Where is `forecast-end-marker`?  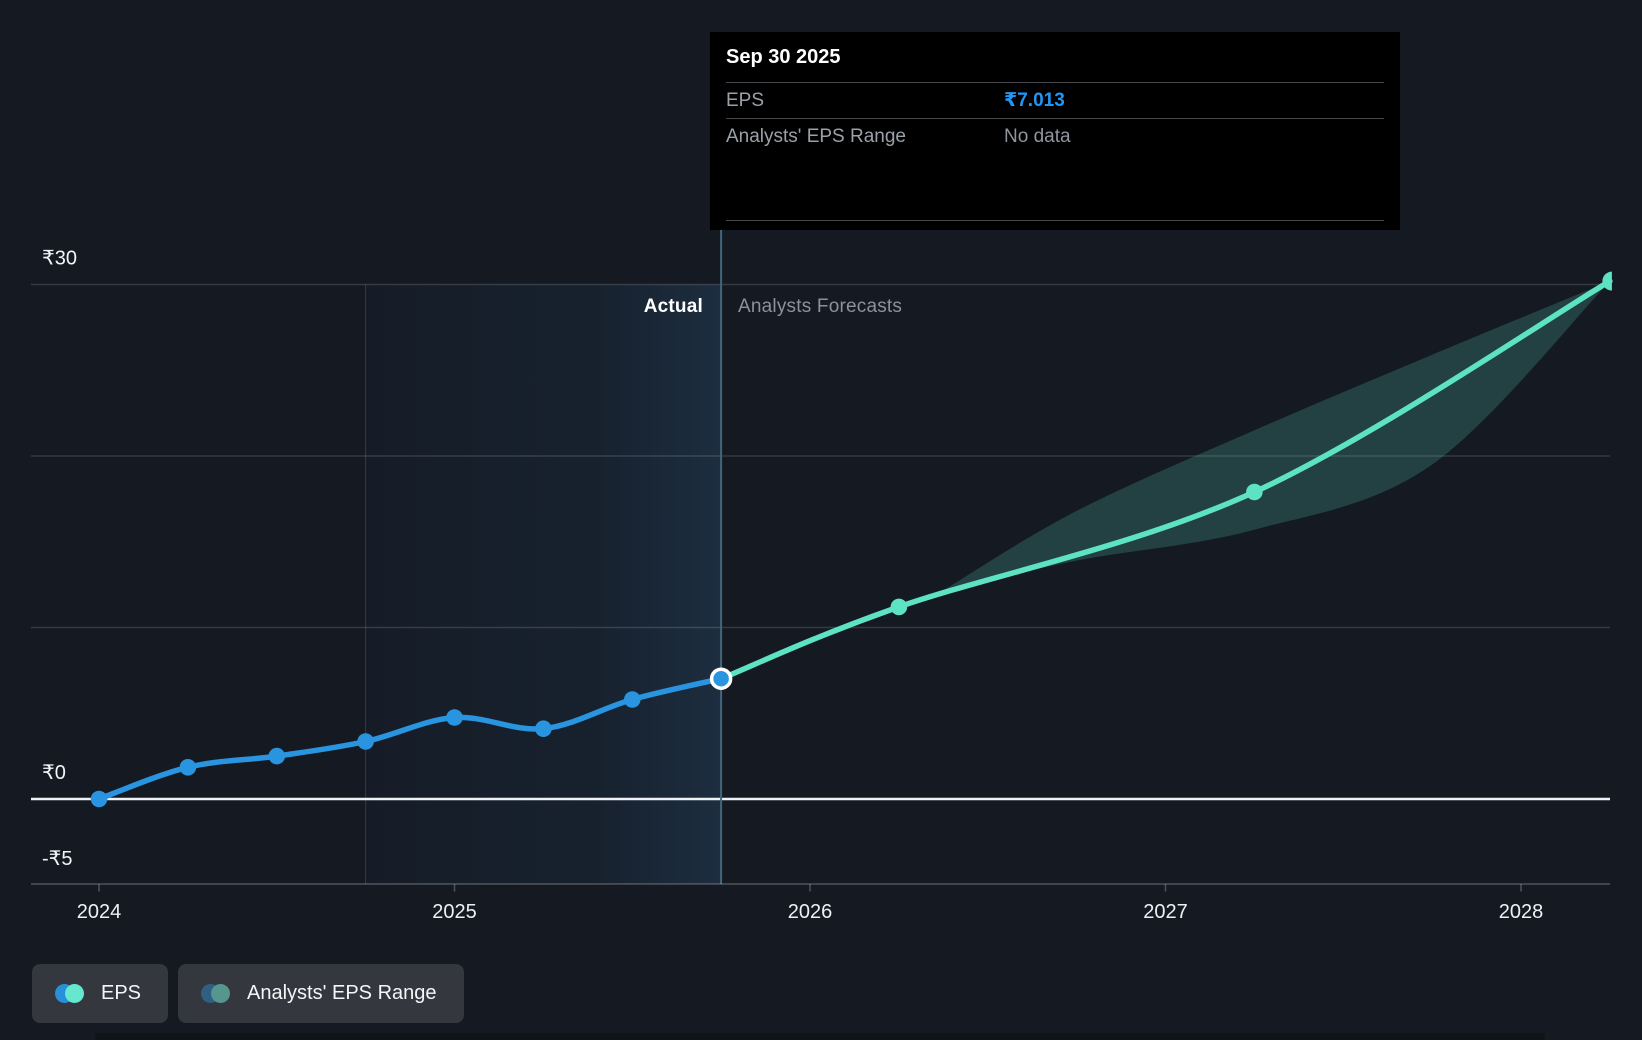 forecast-end-marker is located at coordinates (1607, 281).